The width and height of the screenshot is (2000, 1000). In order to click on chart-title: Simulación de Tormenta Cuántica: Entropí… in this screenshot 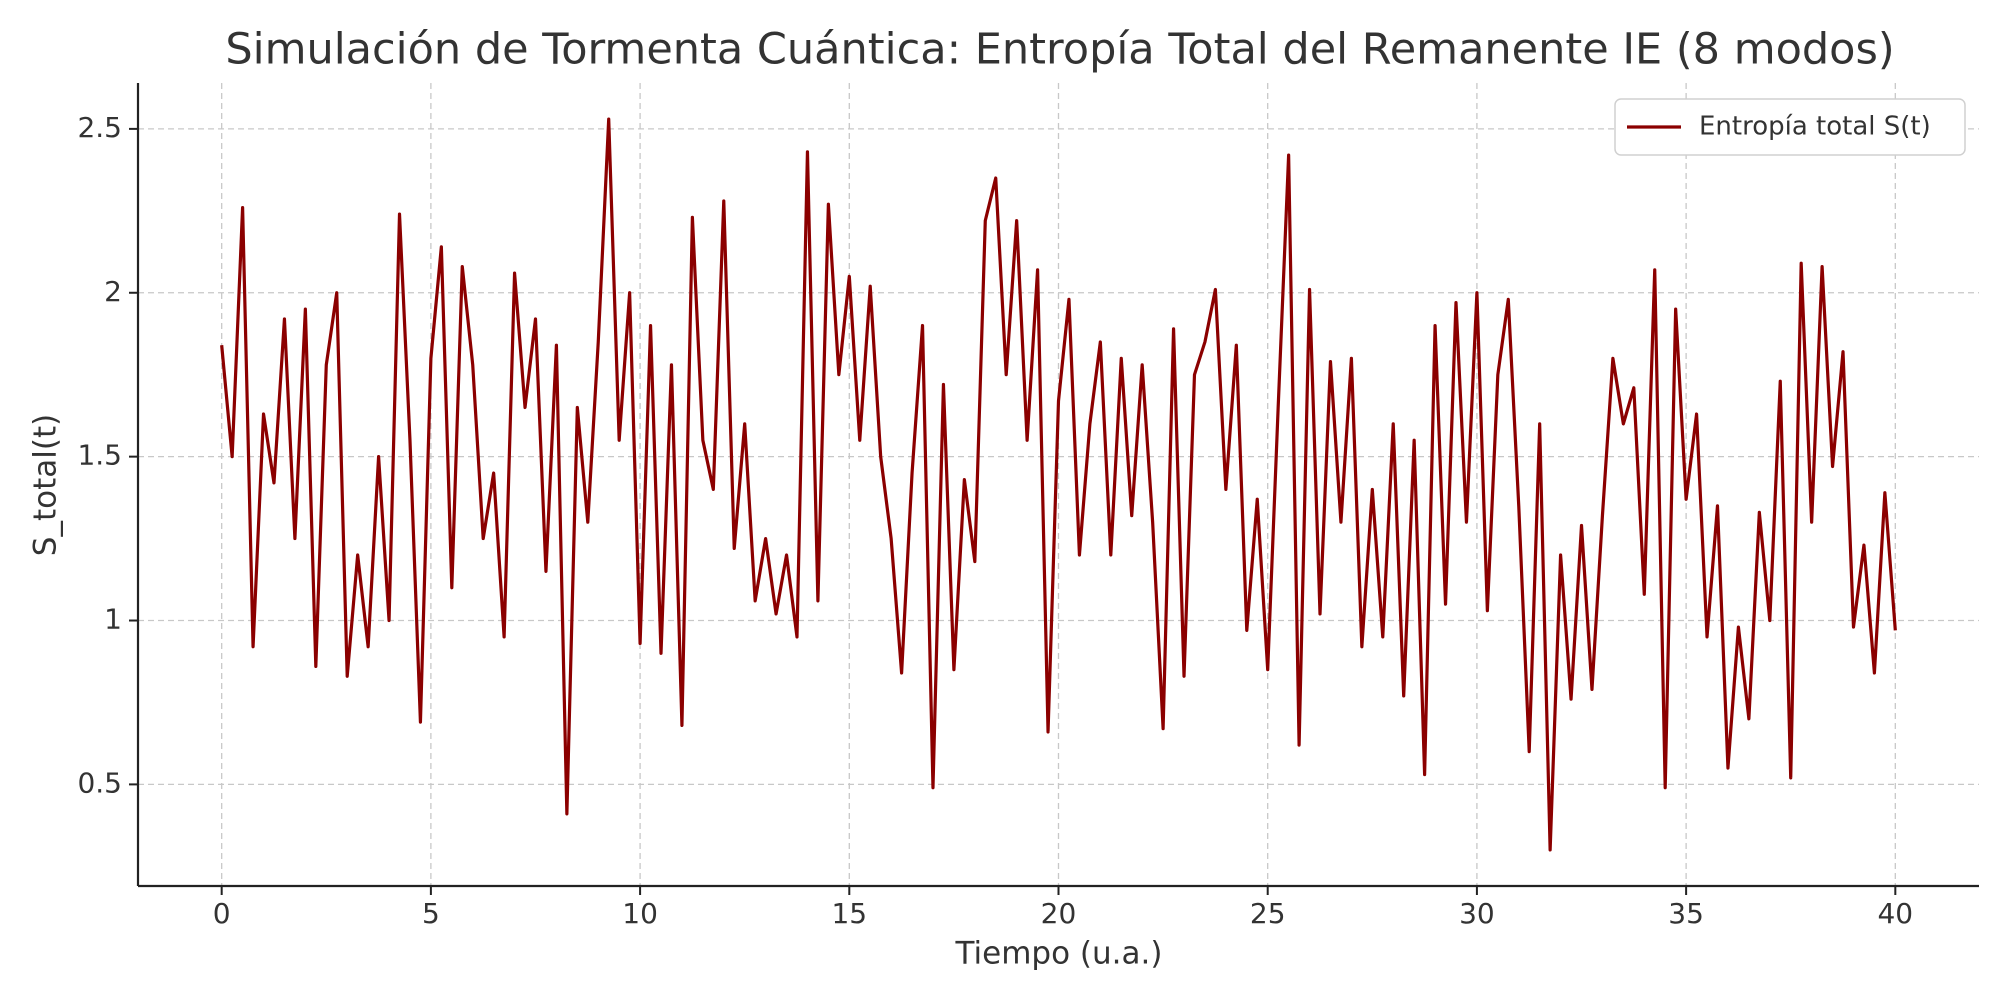, I will do `click(1059, 50)`.